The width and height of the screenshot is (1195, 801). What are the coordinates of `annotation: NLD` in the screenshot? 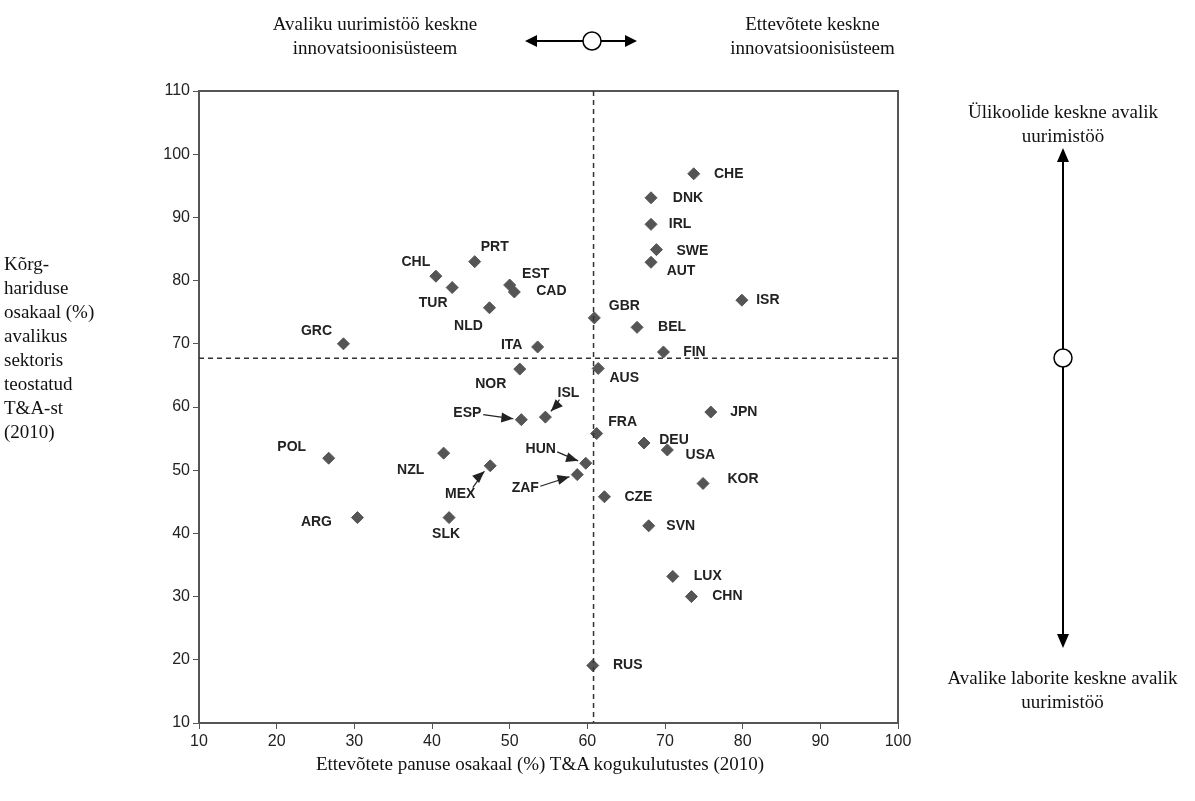 It's located at (468, 324).